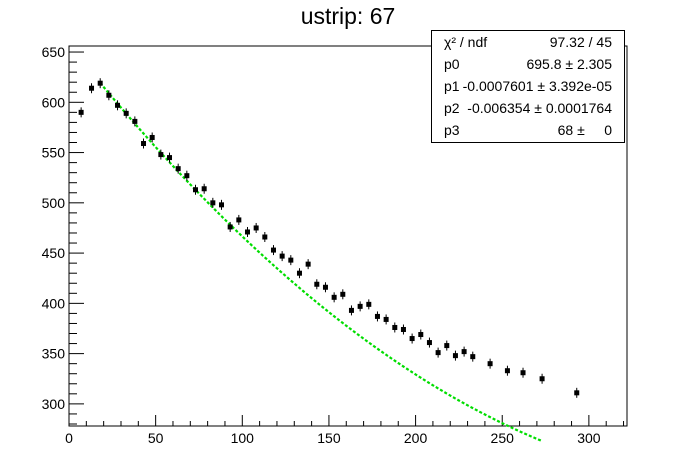  Describe the element at coordinates (416, 438) in the screenshot. I see `x-tick-label: 200` at that location.